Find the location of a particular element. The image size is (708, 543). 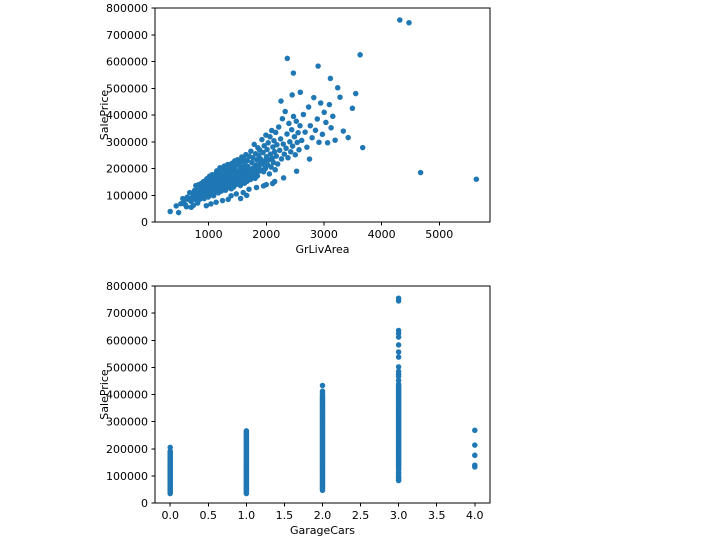

x-tick-label: 1.0 is located at coordinates (247, 515).